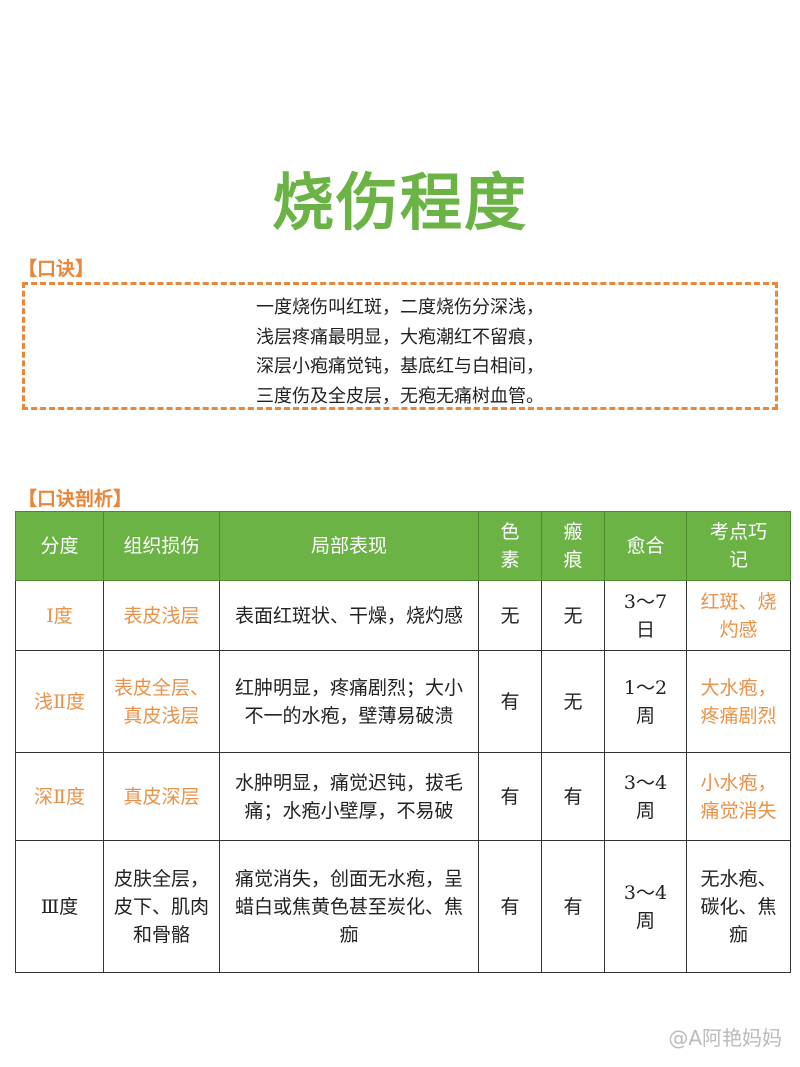 This screenshot has height=1067, width=800. I want to click on table-cell: 红肿明显，疼痛剧烈；大小不一的水疱，壁薄易破溃, so click(349, 701).